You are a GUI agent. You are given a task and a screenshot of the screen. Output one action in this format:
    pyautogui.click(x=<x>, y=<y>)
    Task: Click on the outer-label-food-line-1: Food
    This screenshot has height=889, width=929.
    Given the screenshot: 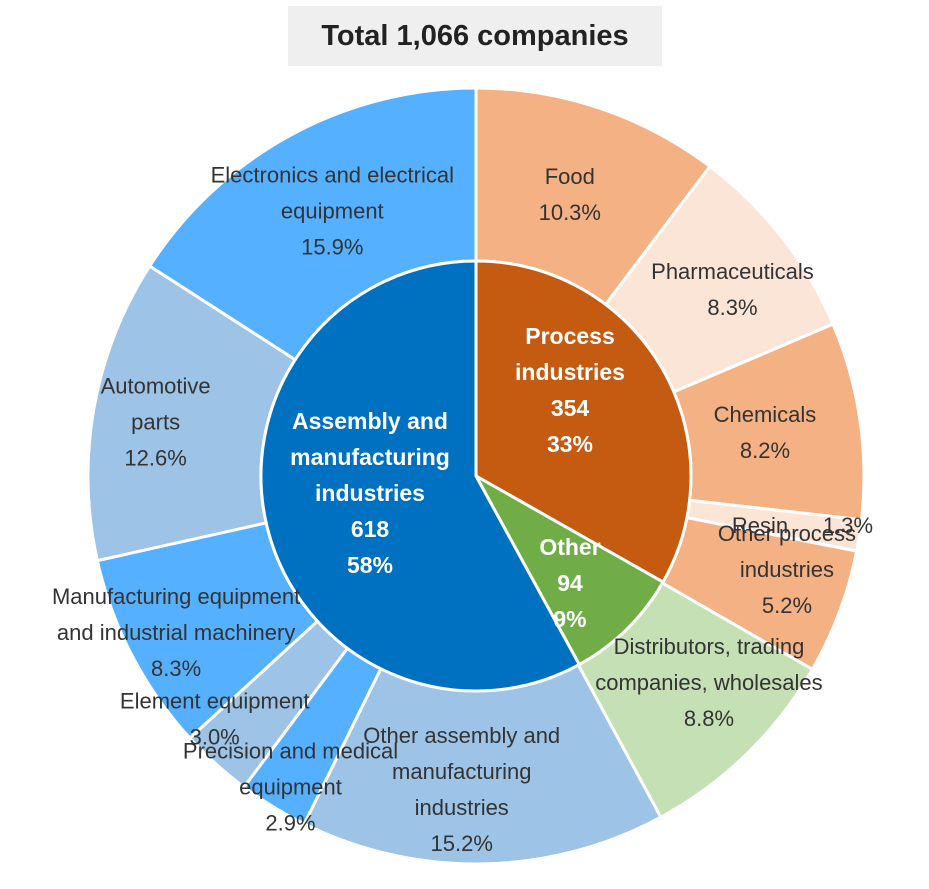 What is the action you would take?
    pyautogui.click(x=570, y=176)
    